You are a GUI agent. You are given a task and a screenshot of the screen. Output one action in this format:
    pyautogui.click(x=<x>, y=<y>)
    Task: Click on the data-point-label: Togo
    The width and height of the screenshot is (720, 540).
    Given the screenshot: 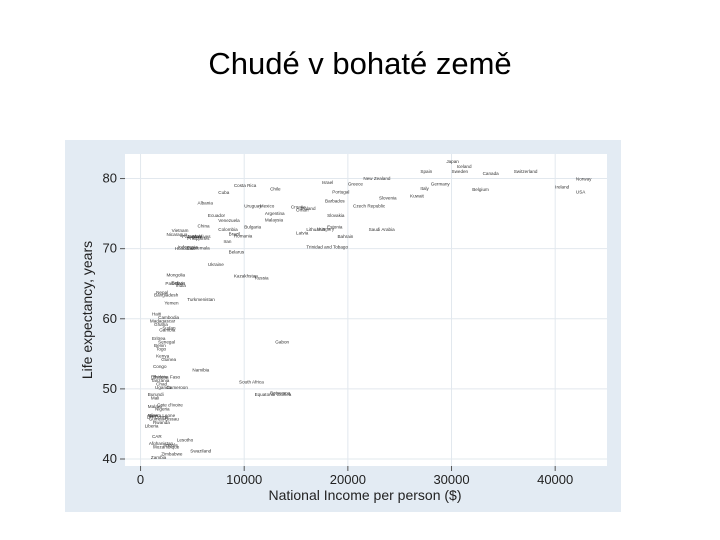 What is the action you would take?
    pyautogui.click(x=161, y=348)
    